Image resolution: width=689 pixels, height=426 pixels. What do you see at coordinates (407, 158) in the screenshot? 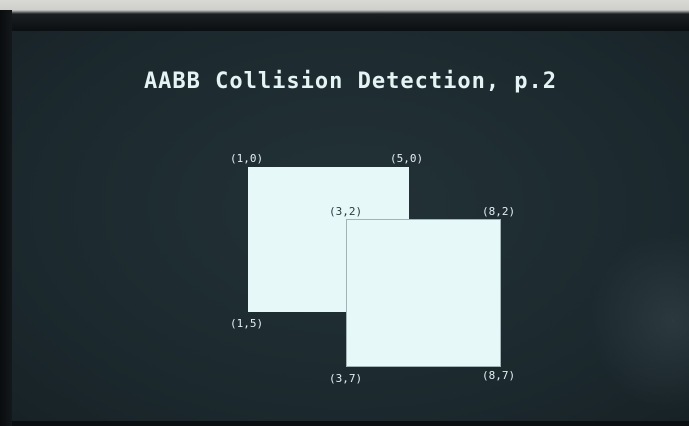
I see `box-a-top-right-label: (5,0)` at bounding box center [407, 158].